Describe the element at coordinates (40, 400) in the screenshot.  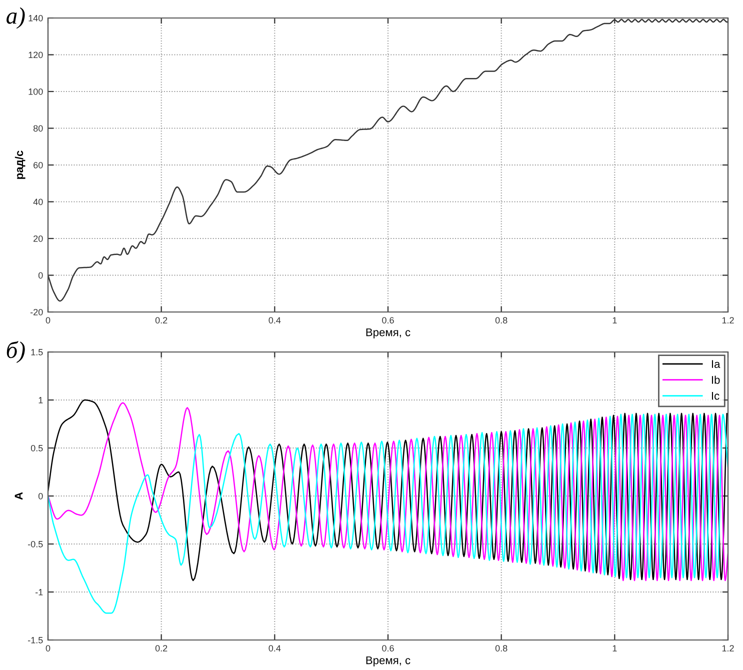
I see `y-tick-label: 1` at that location.